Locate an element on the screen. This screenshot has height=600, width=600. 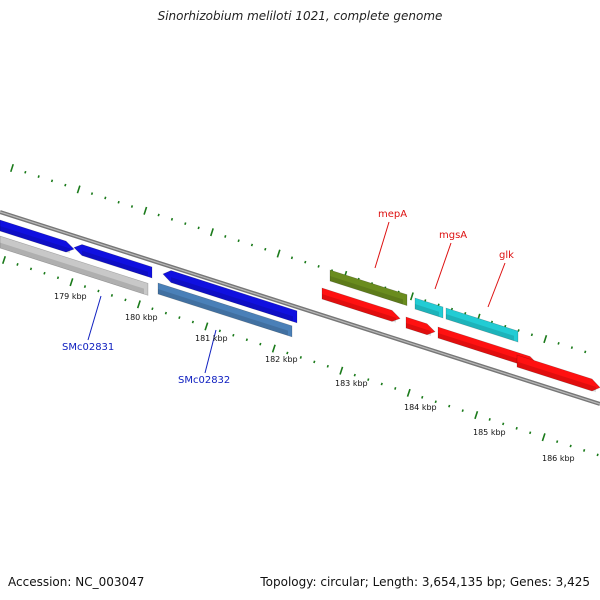
gene-arrow-glk-cyan is located at coordinates (482, 325).